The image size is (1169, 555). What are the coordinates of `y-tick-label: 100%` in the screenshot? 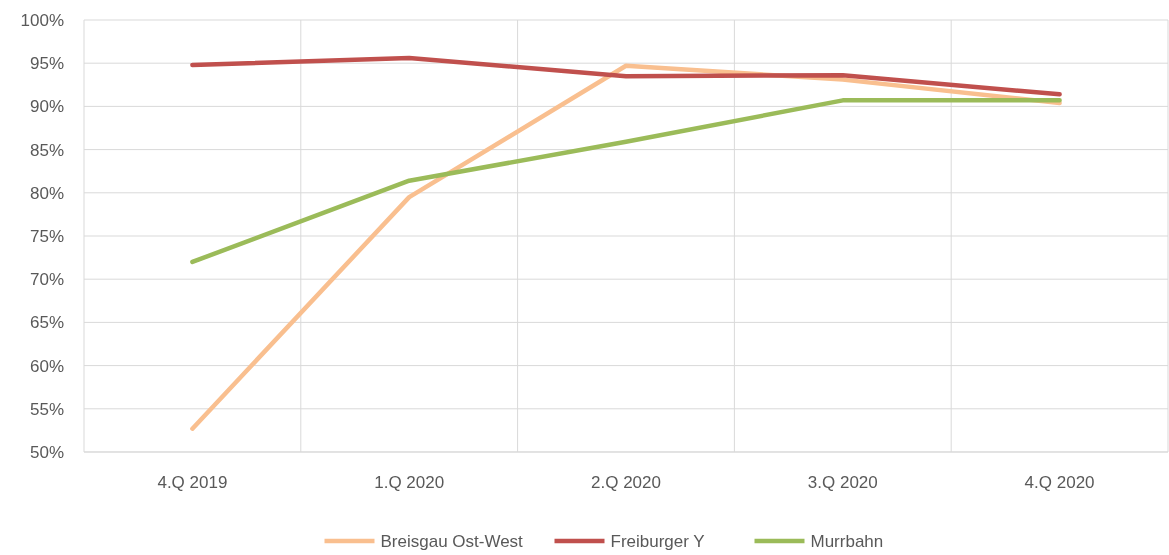 It's located at (42, 20).